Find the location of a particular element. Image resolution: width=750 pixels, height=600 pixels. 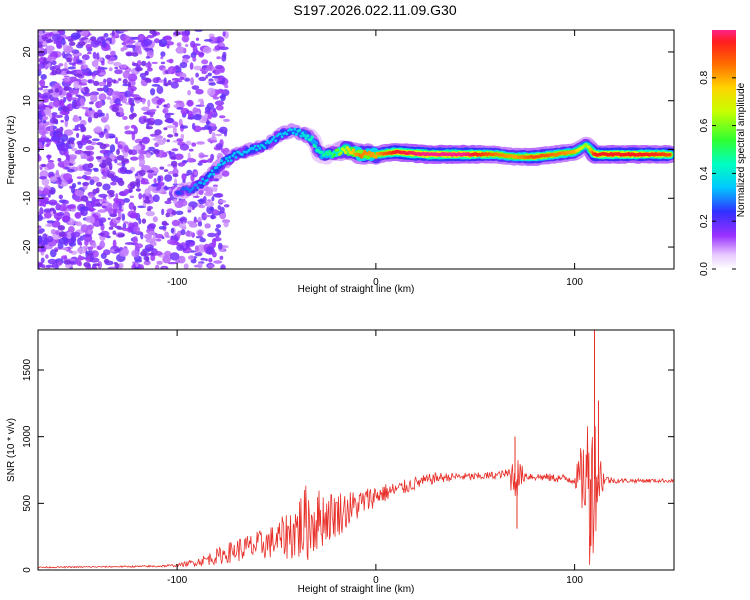

colorbar-gradient is located at coordinates (724, 149).